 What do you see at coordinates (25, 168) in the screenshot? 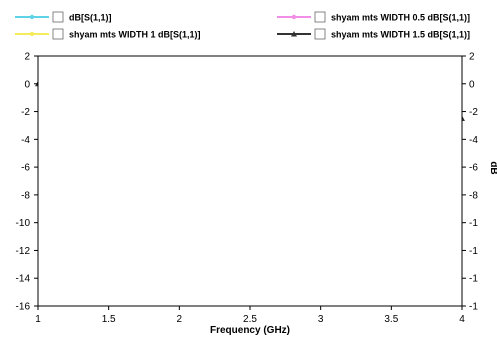
I see `y-tick-label: -6` at bounding box center [25, 168].